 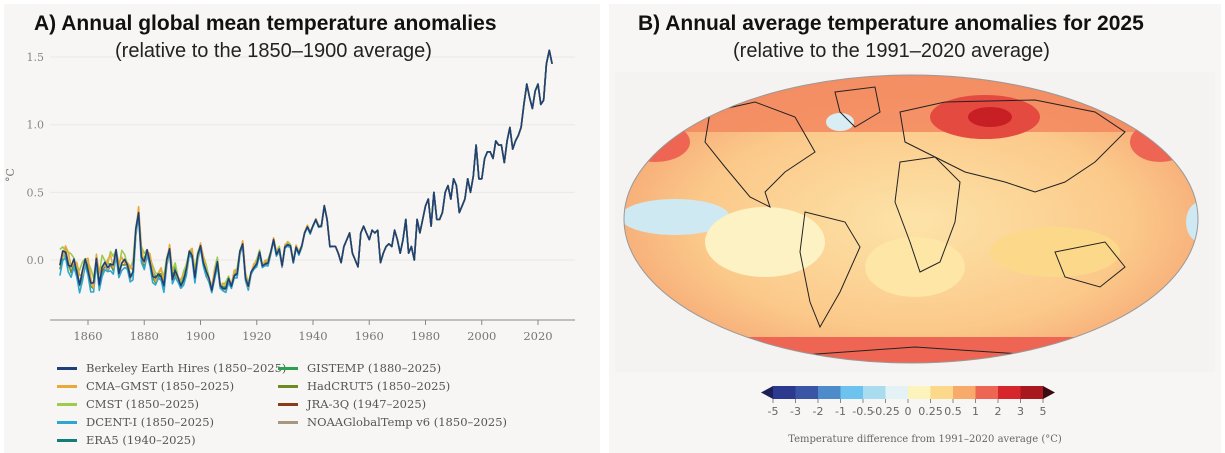 I want to click on x-tick-label: 1940, so click(x=312, y=336).